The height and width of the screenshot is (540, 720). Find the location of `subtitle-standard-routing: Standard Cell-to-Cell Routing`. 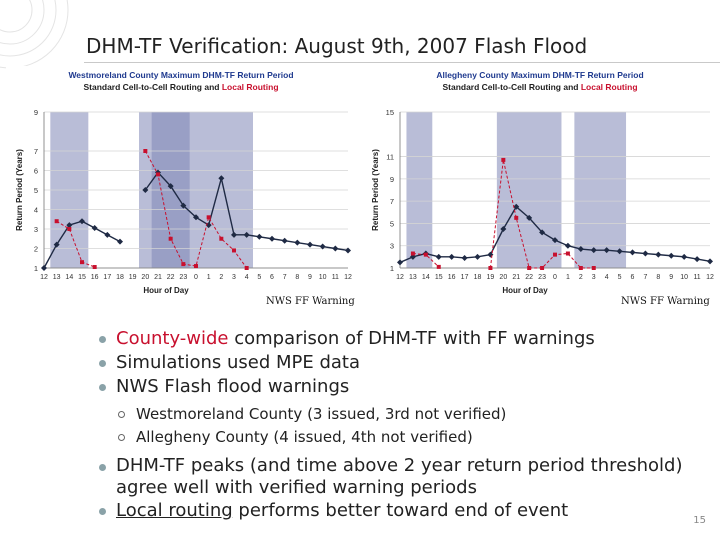

subtitle-standard-routing: Standard Cell-to-Cell Routing is located at coordinates (143, 87).